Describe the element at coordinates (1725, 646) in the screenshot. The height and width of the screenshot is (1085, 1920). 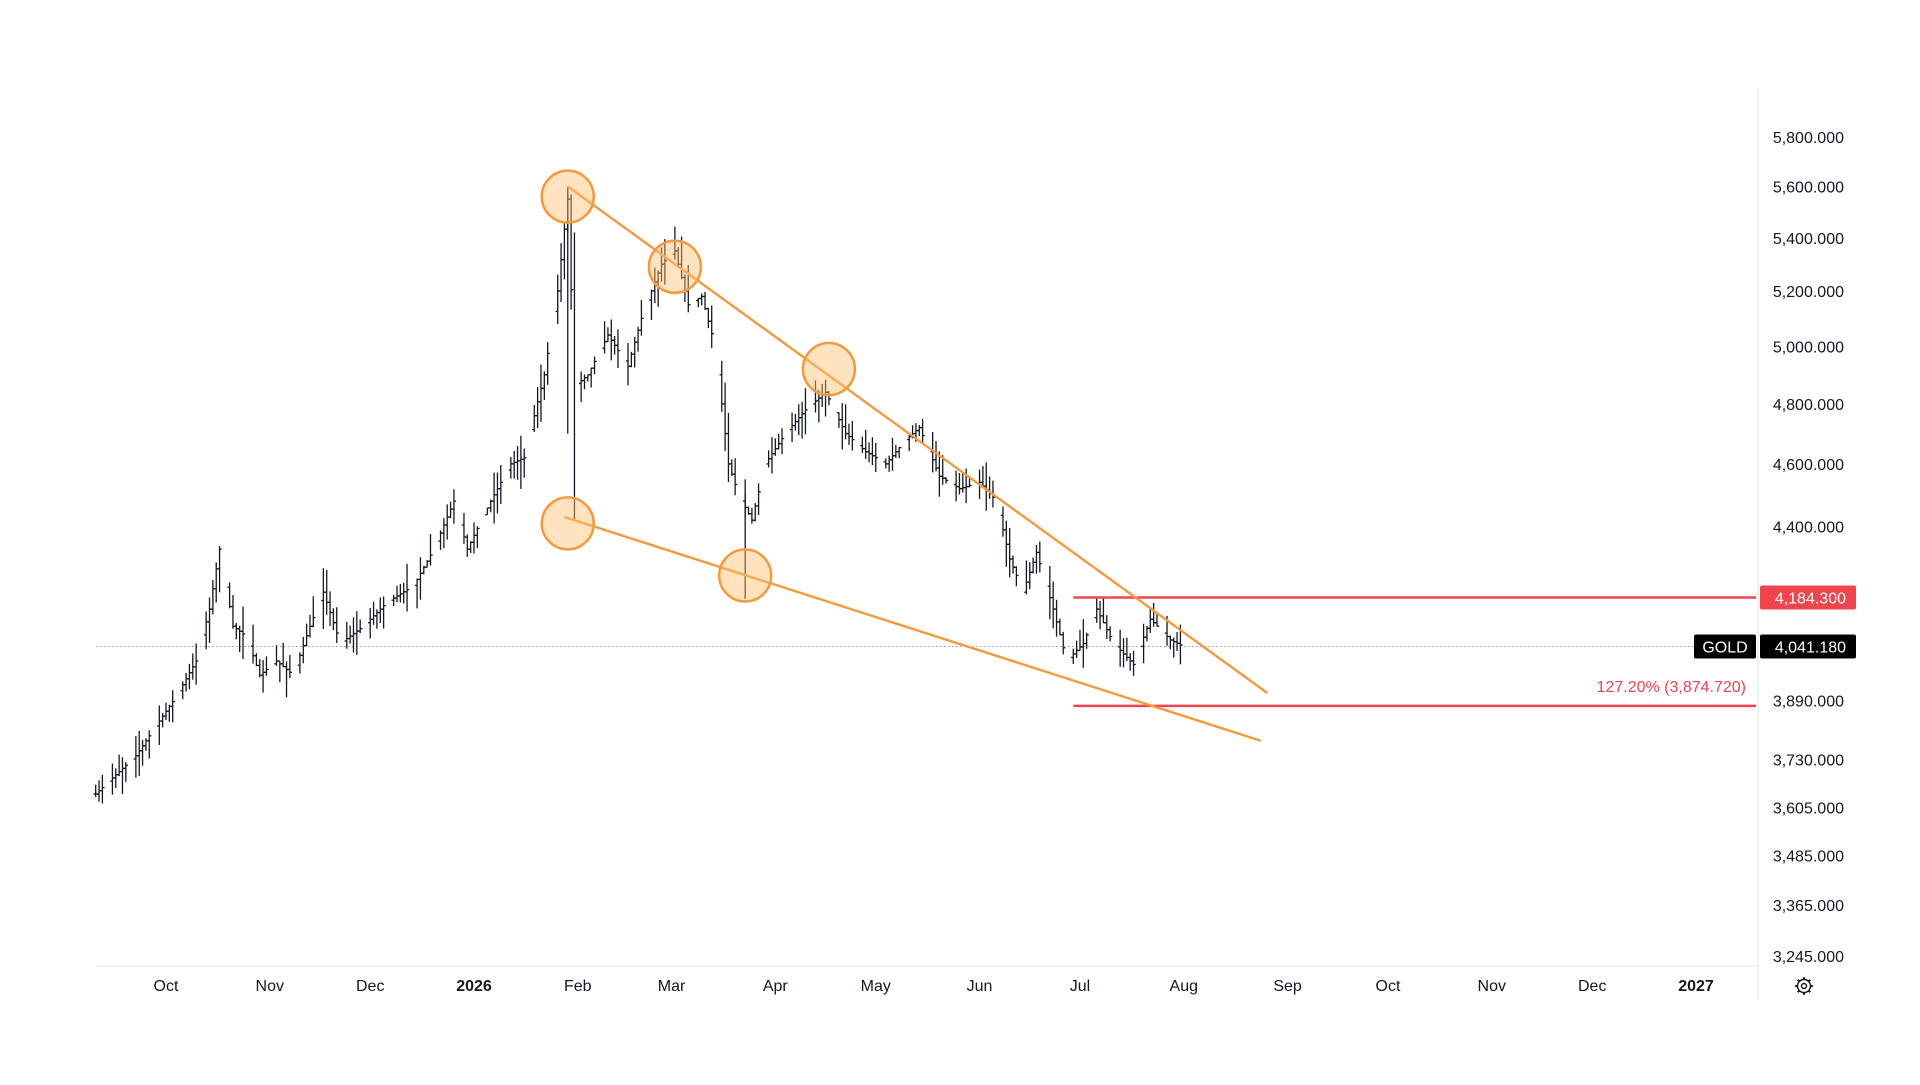
I see `symbol-tag` at that location.